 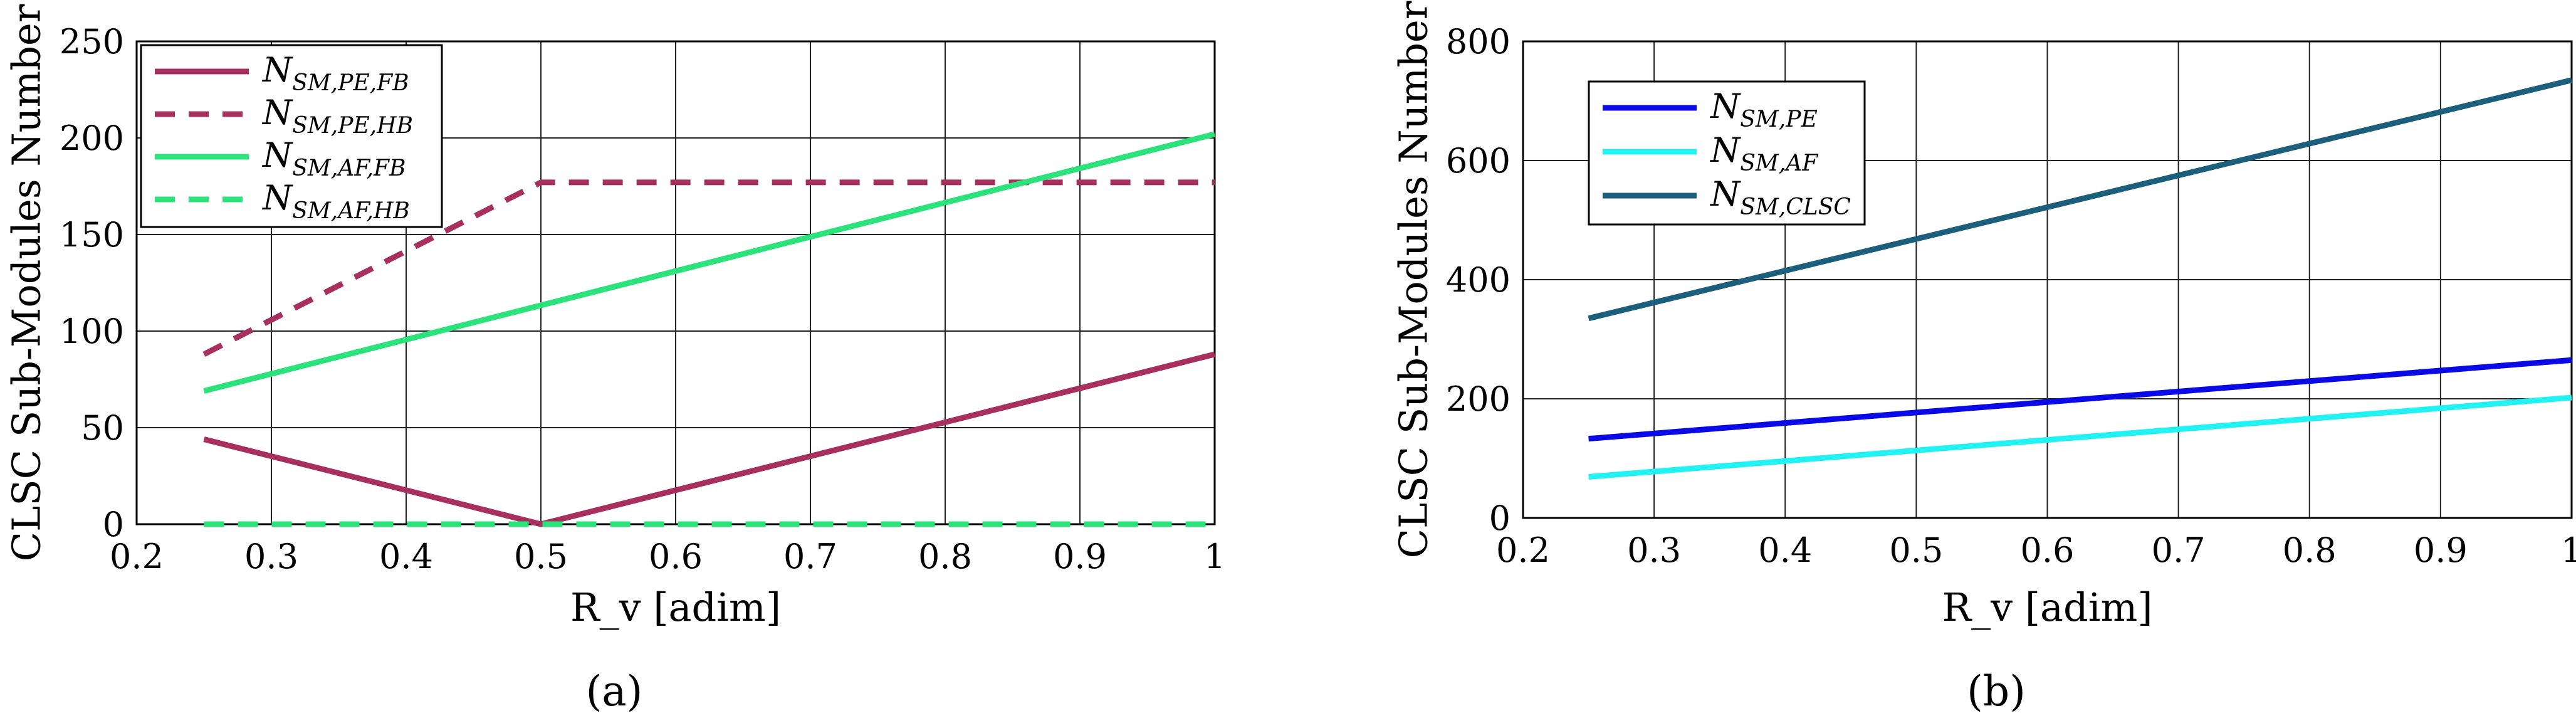 I want to click on legend-entry-label: NSM,AF,HB, so click(x=335, y=201).